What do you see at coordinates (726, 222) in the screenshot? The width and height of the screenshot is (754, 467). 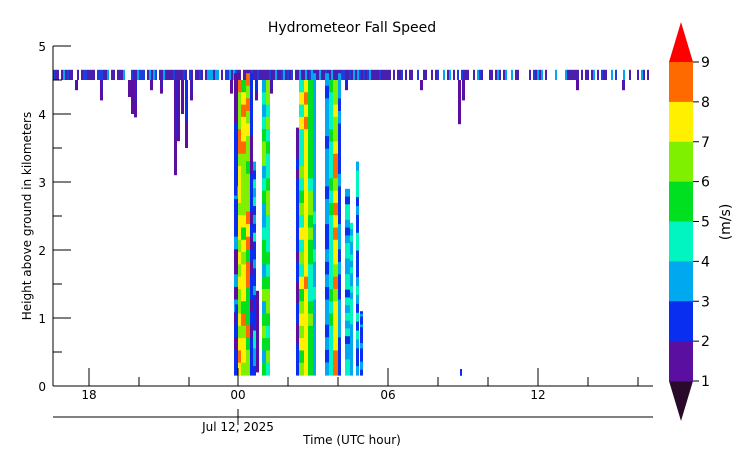 I see `colorbar-label: (m/s)` at bounding box center [726, 222].